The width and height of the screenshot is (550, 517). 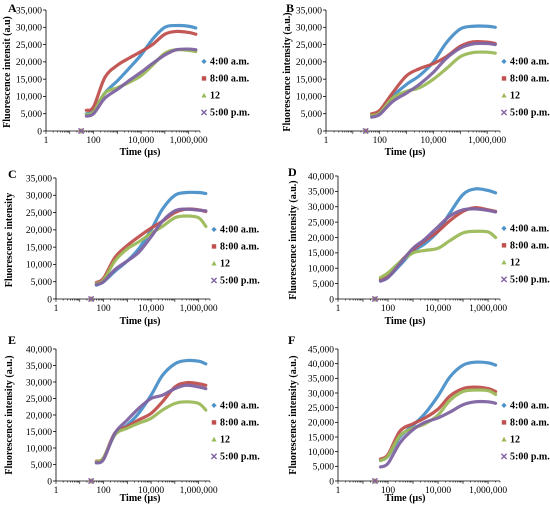 I want to click on panel-label: A, so click(x=12, y=8).